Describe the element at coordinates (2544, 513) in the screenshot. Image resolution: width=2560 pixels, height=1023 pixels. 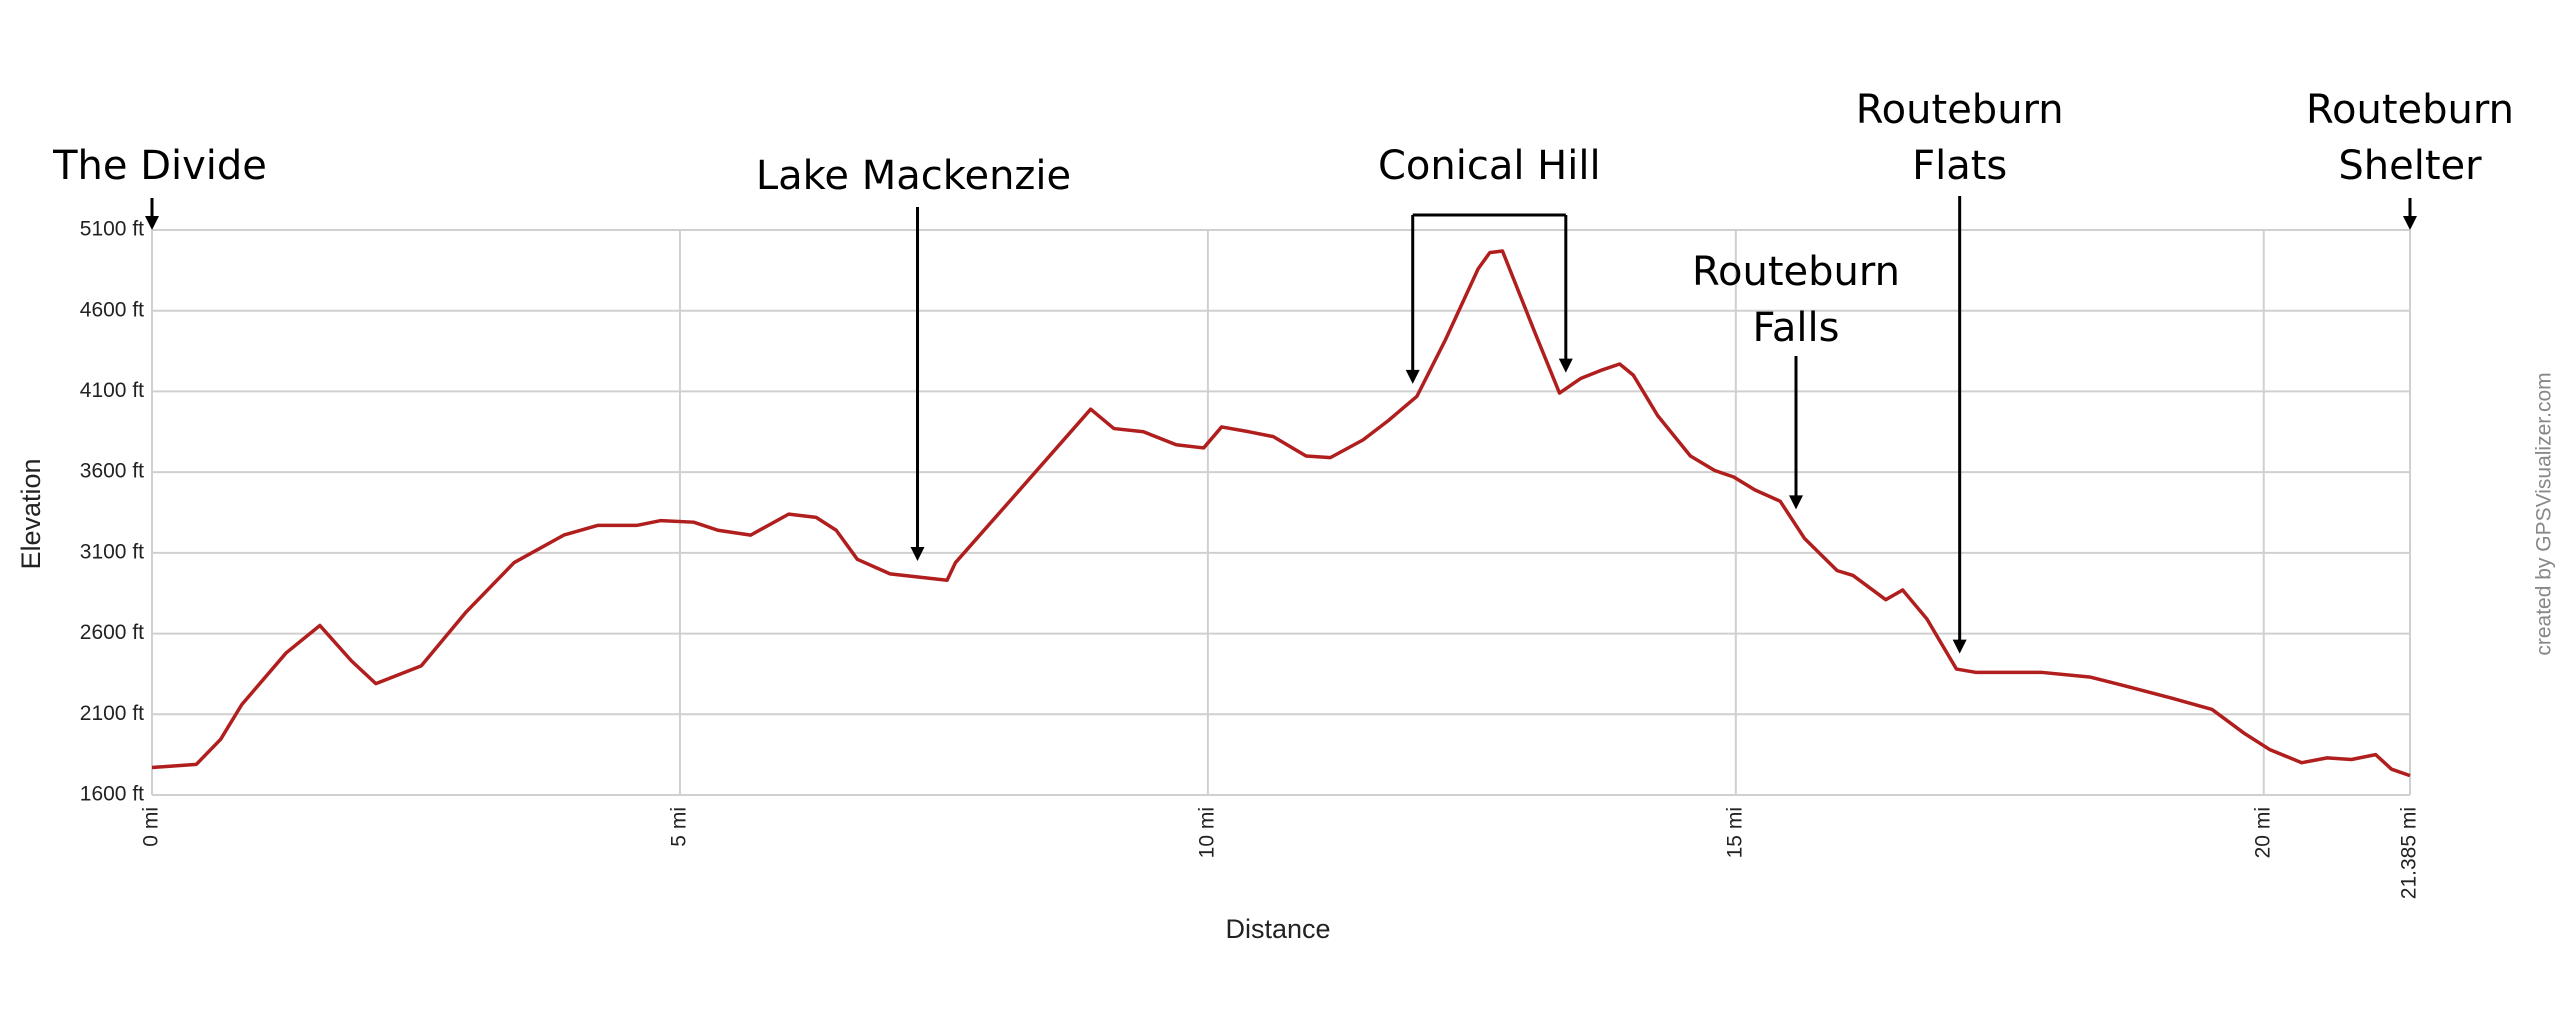
I see `credit: created by GPSVisualizer.com` at that location.